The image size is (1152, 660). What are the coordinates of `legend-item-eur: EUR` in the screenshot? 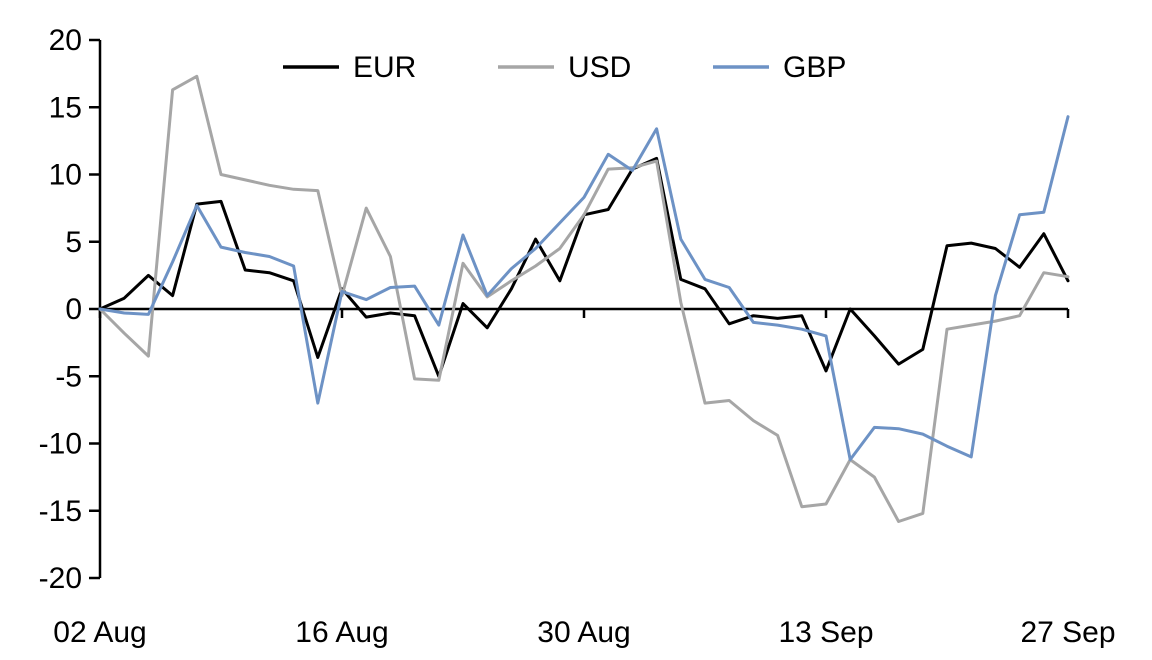 It's located at (349, 67).